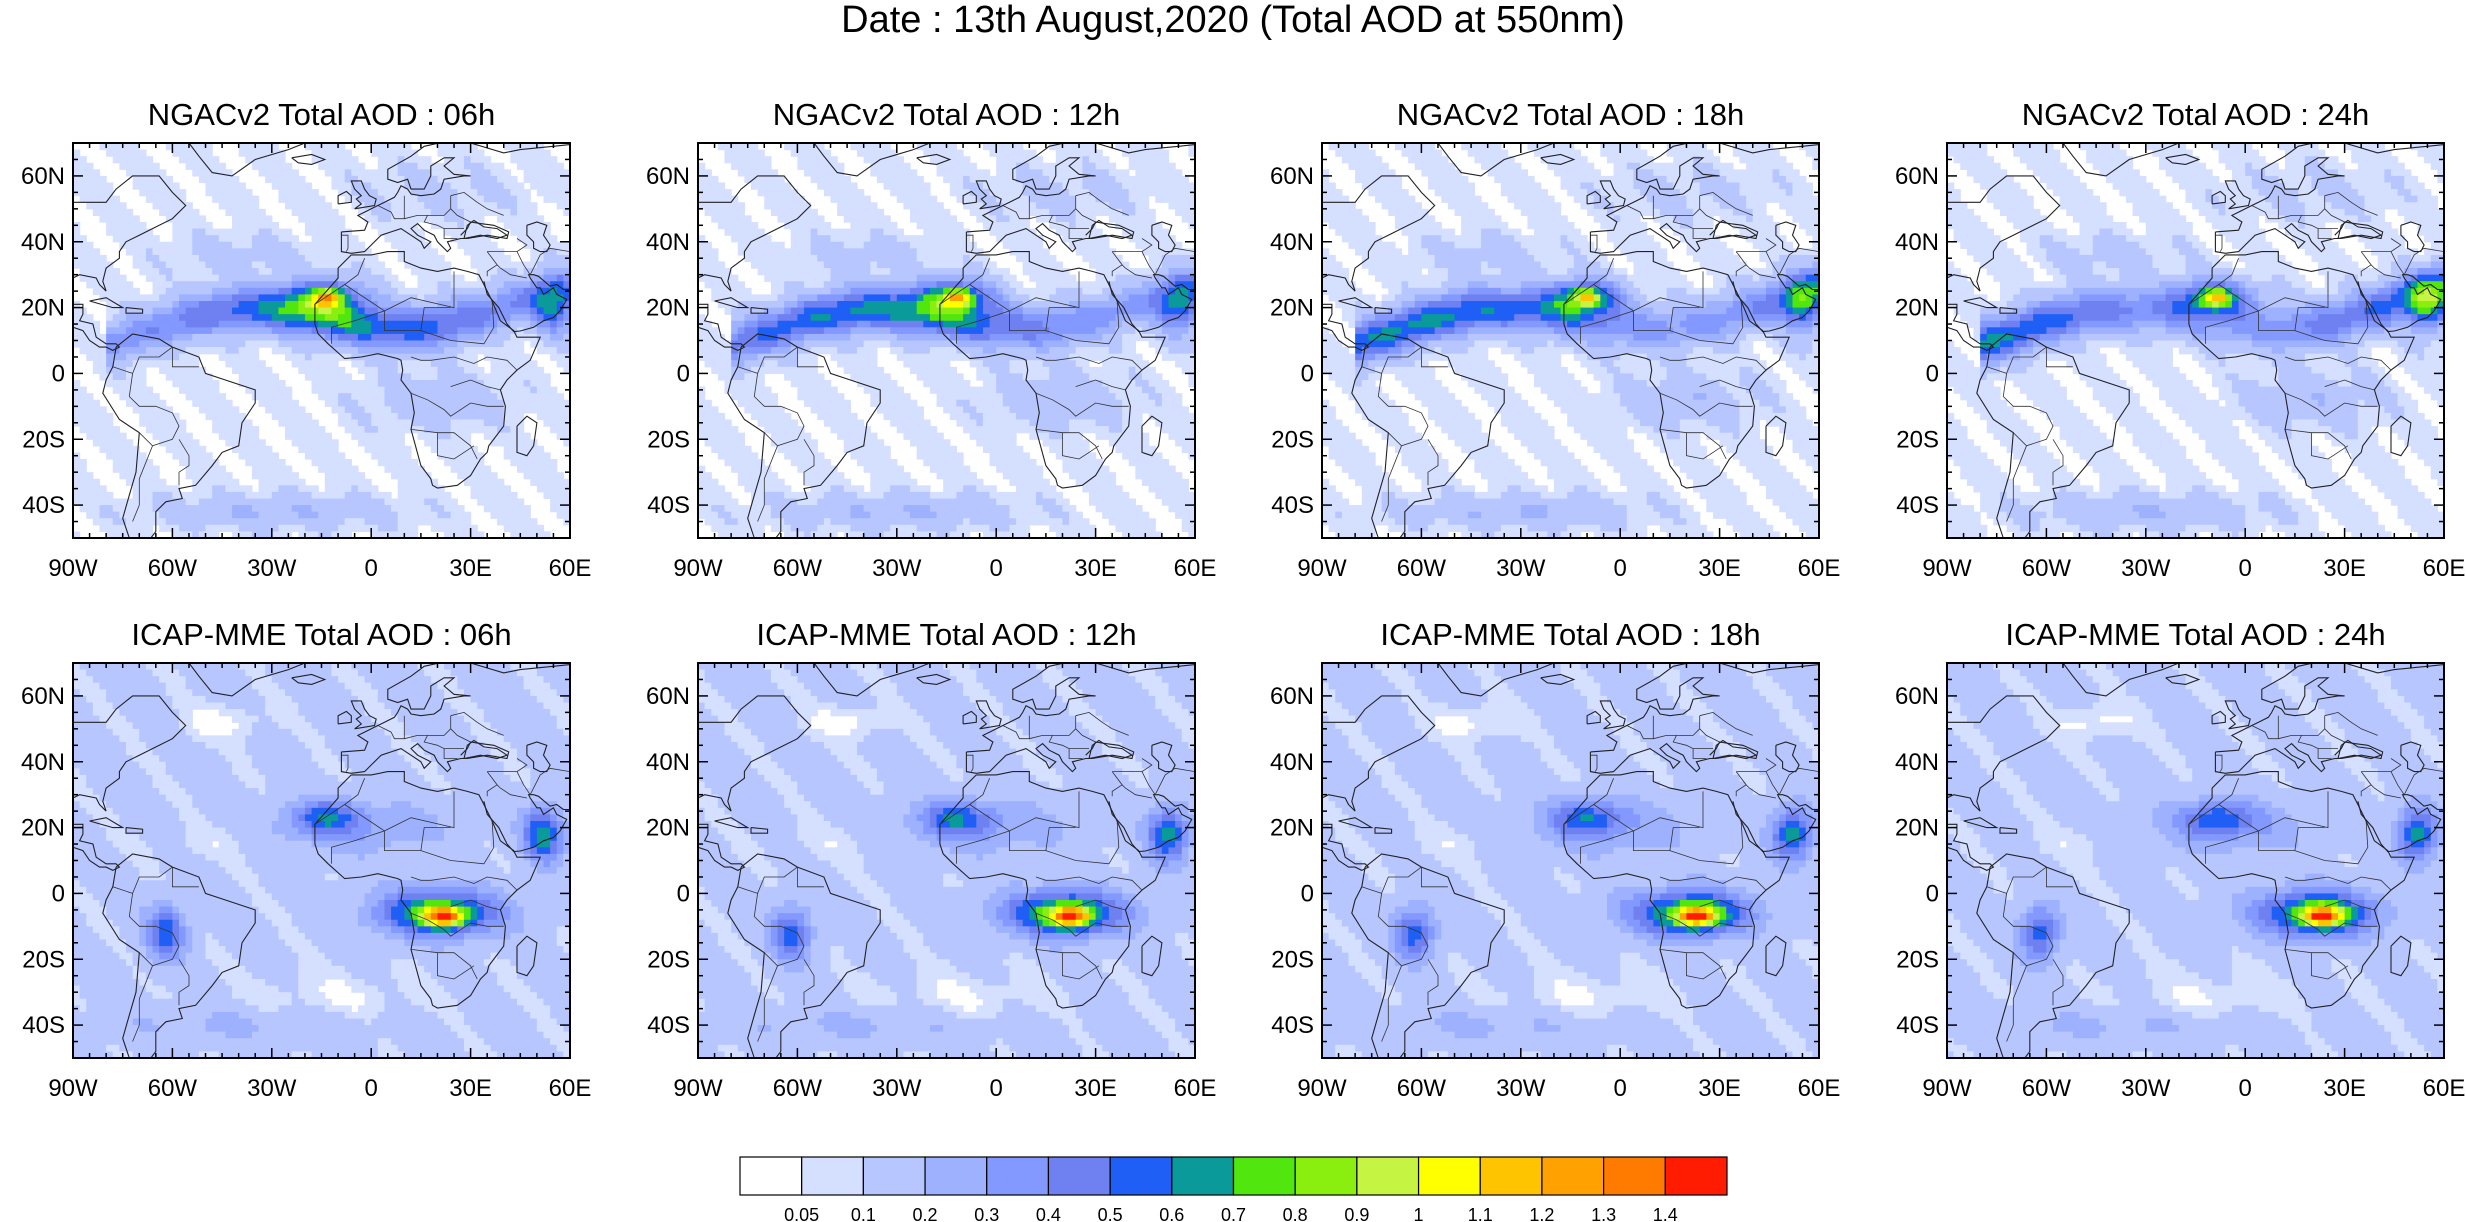 The width and height of the screenshot is (2466, 1222). Describe the element at coordinates (1356, 1213) in the screenshot. I see `colorbar-label: 0.9` at that location.